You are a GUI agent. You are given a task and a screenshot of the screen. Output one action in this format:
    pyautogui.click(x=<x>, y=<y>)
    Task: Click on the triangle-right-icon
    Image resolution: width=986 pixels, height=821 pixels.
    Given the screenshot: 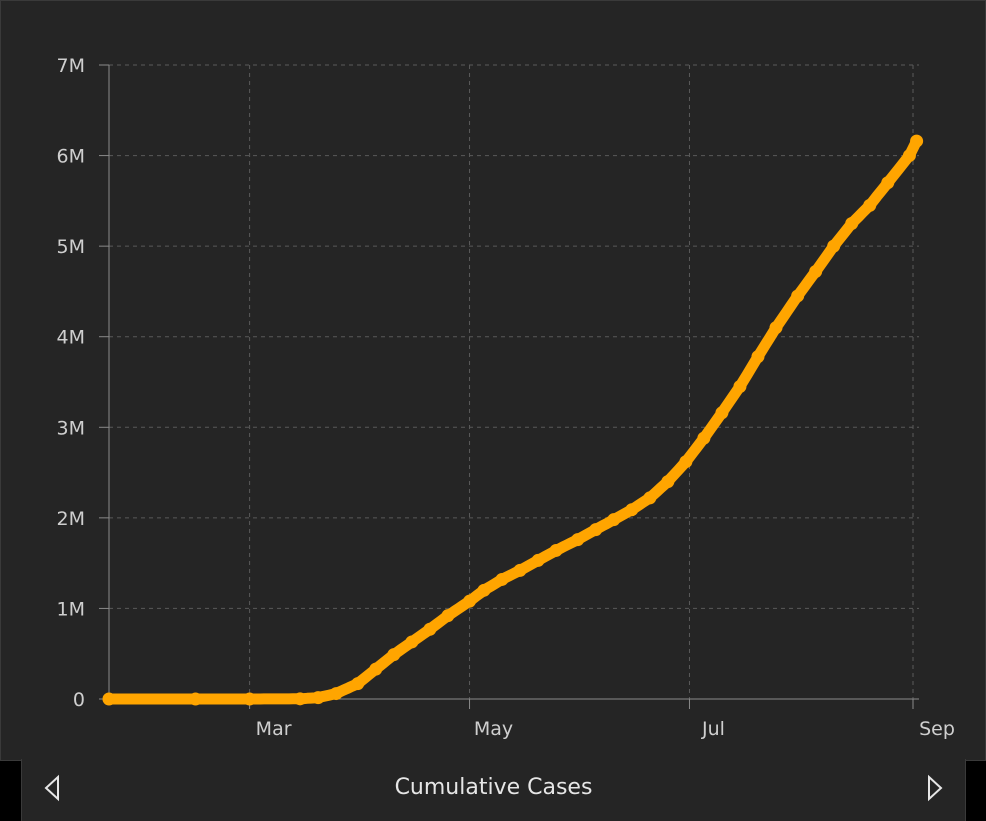 What is the action you would take?
    pyautogui.click(x=935, y=788)
    